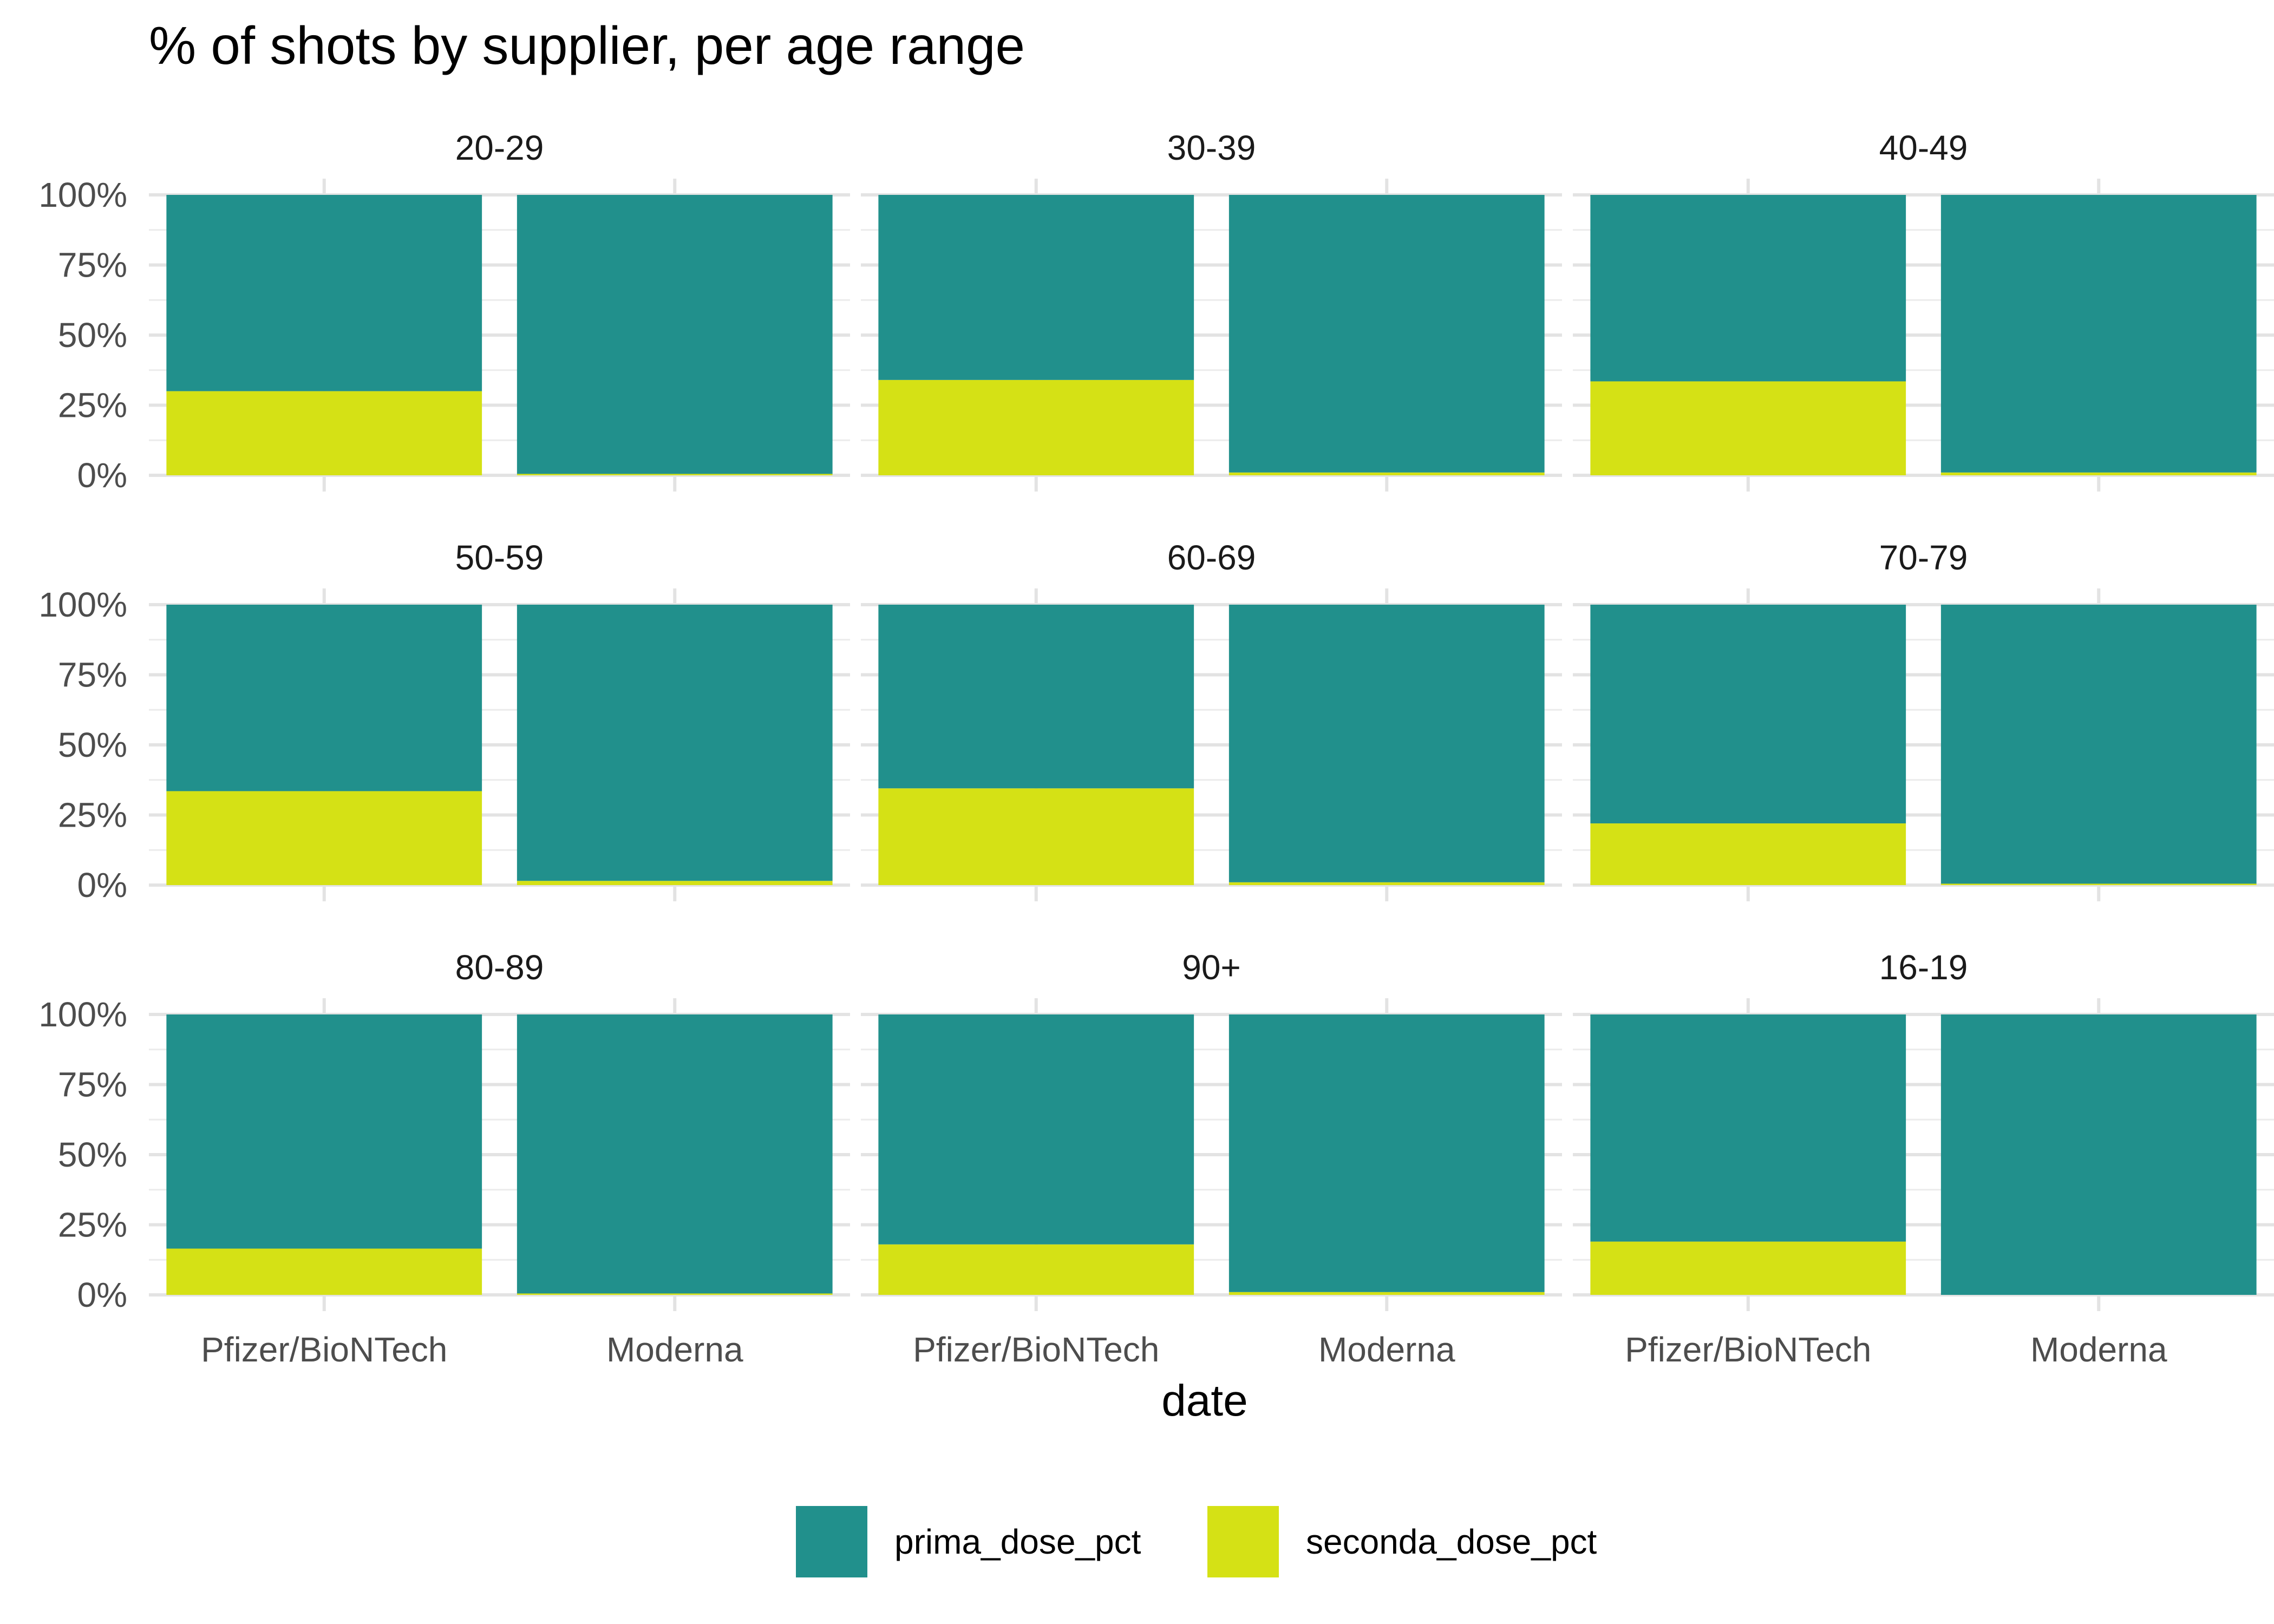  Describe the element at coordinates (1212, 148) in the screenshot. I see `facet-strip-label: 30-39` at that location.